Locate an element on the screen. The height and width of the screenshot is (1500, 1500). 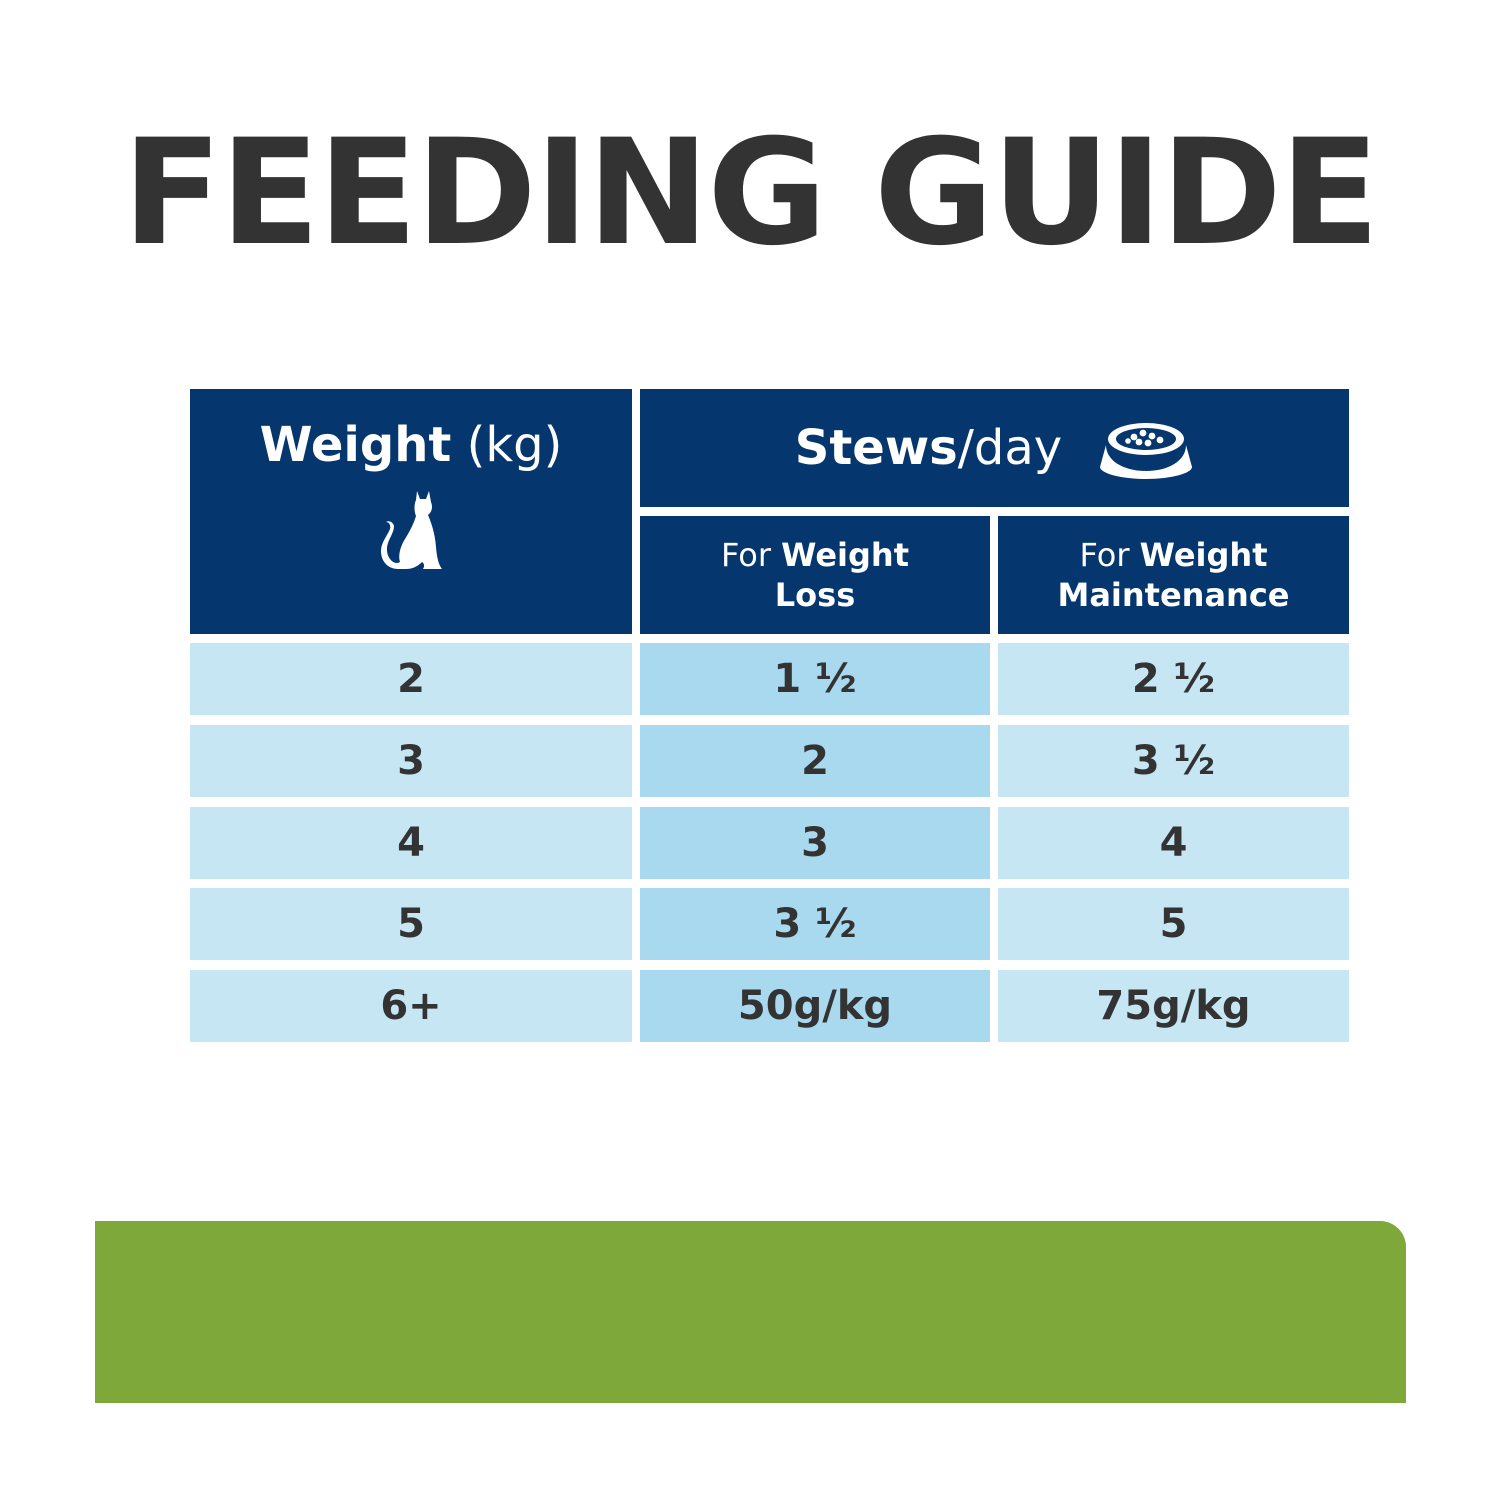
table-cell-weight: 4 is located at coordinates (411, 843).